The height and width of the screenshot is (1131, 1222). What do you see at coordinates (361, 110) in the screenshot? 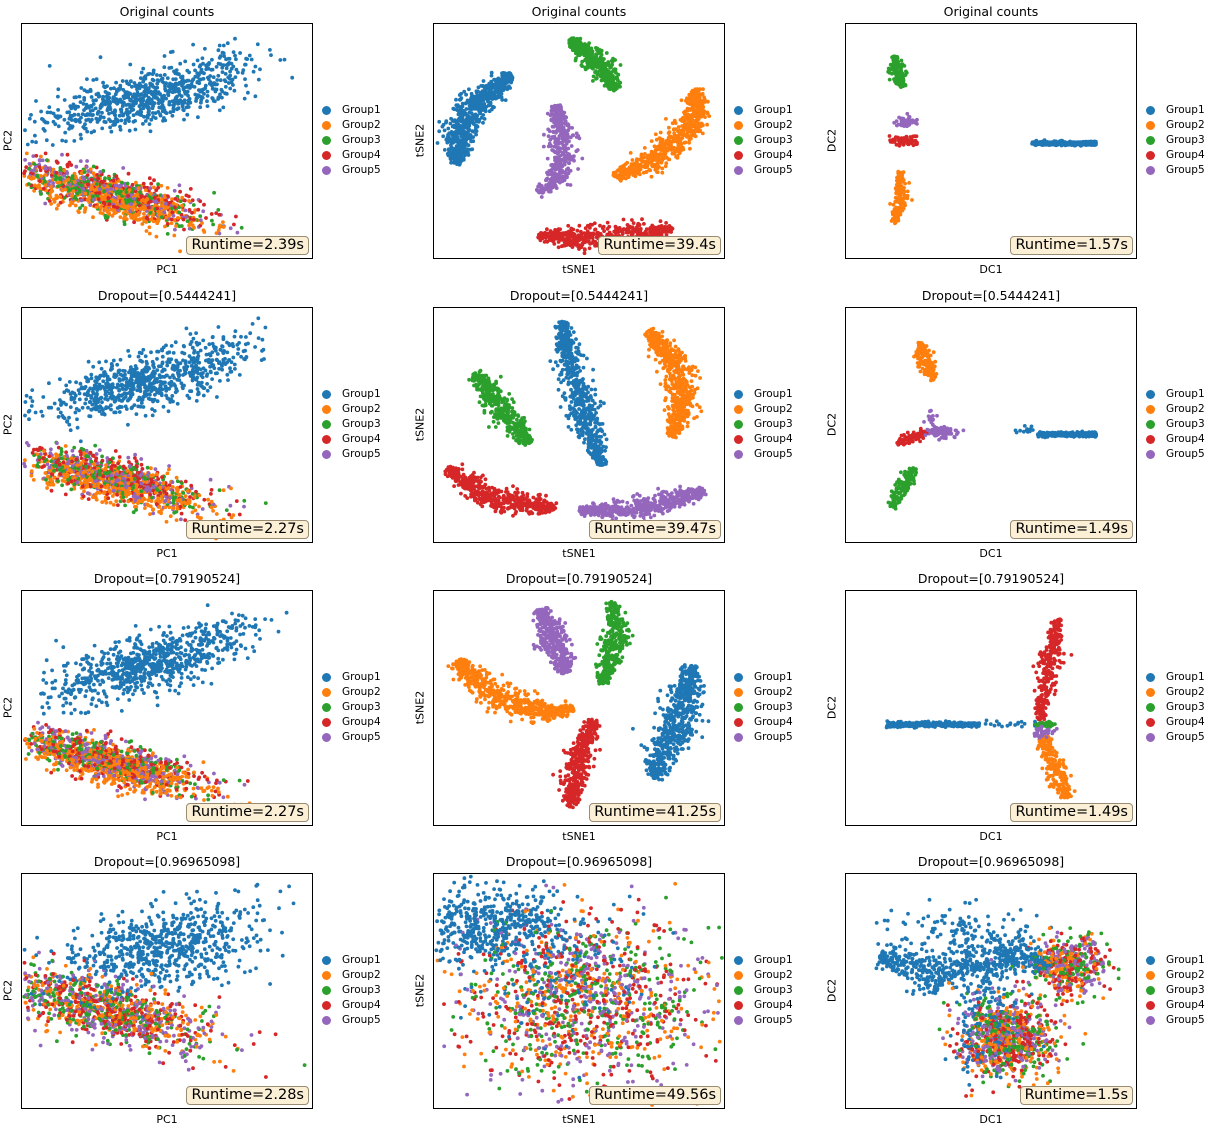
I see `legend-label: Group1` at bounding box center [361, 110].